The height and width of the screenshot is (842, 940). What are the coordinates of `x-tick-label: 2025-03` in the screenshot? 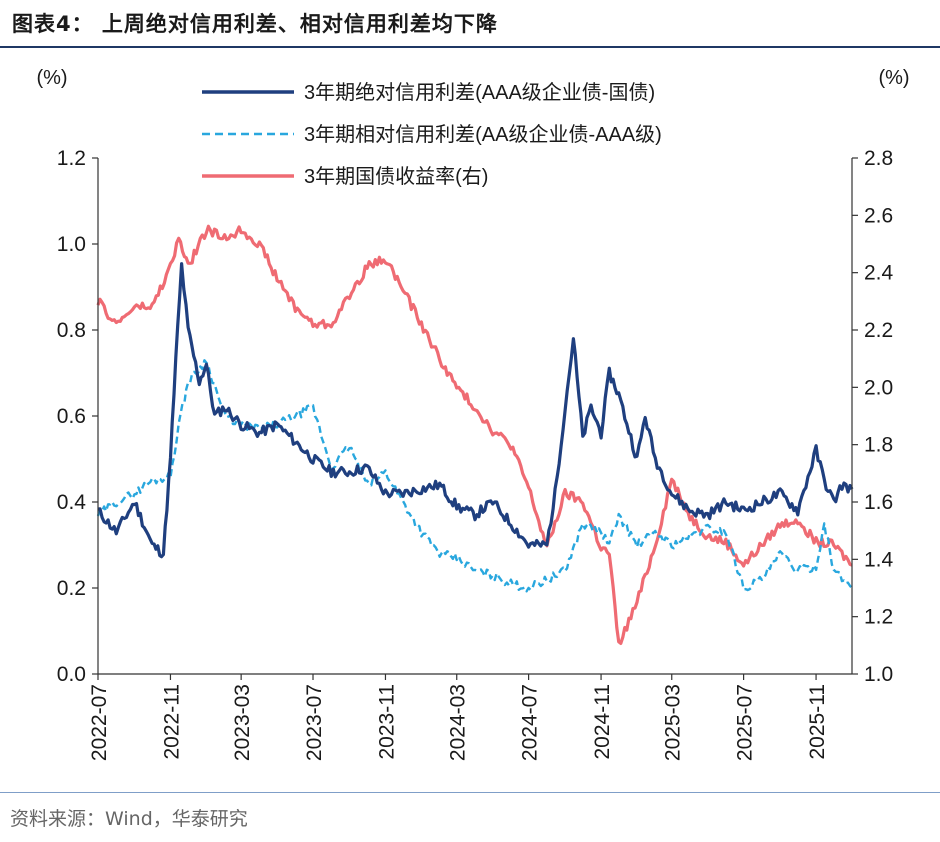 It's located at (673, 722).